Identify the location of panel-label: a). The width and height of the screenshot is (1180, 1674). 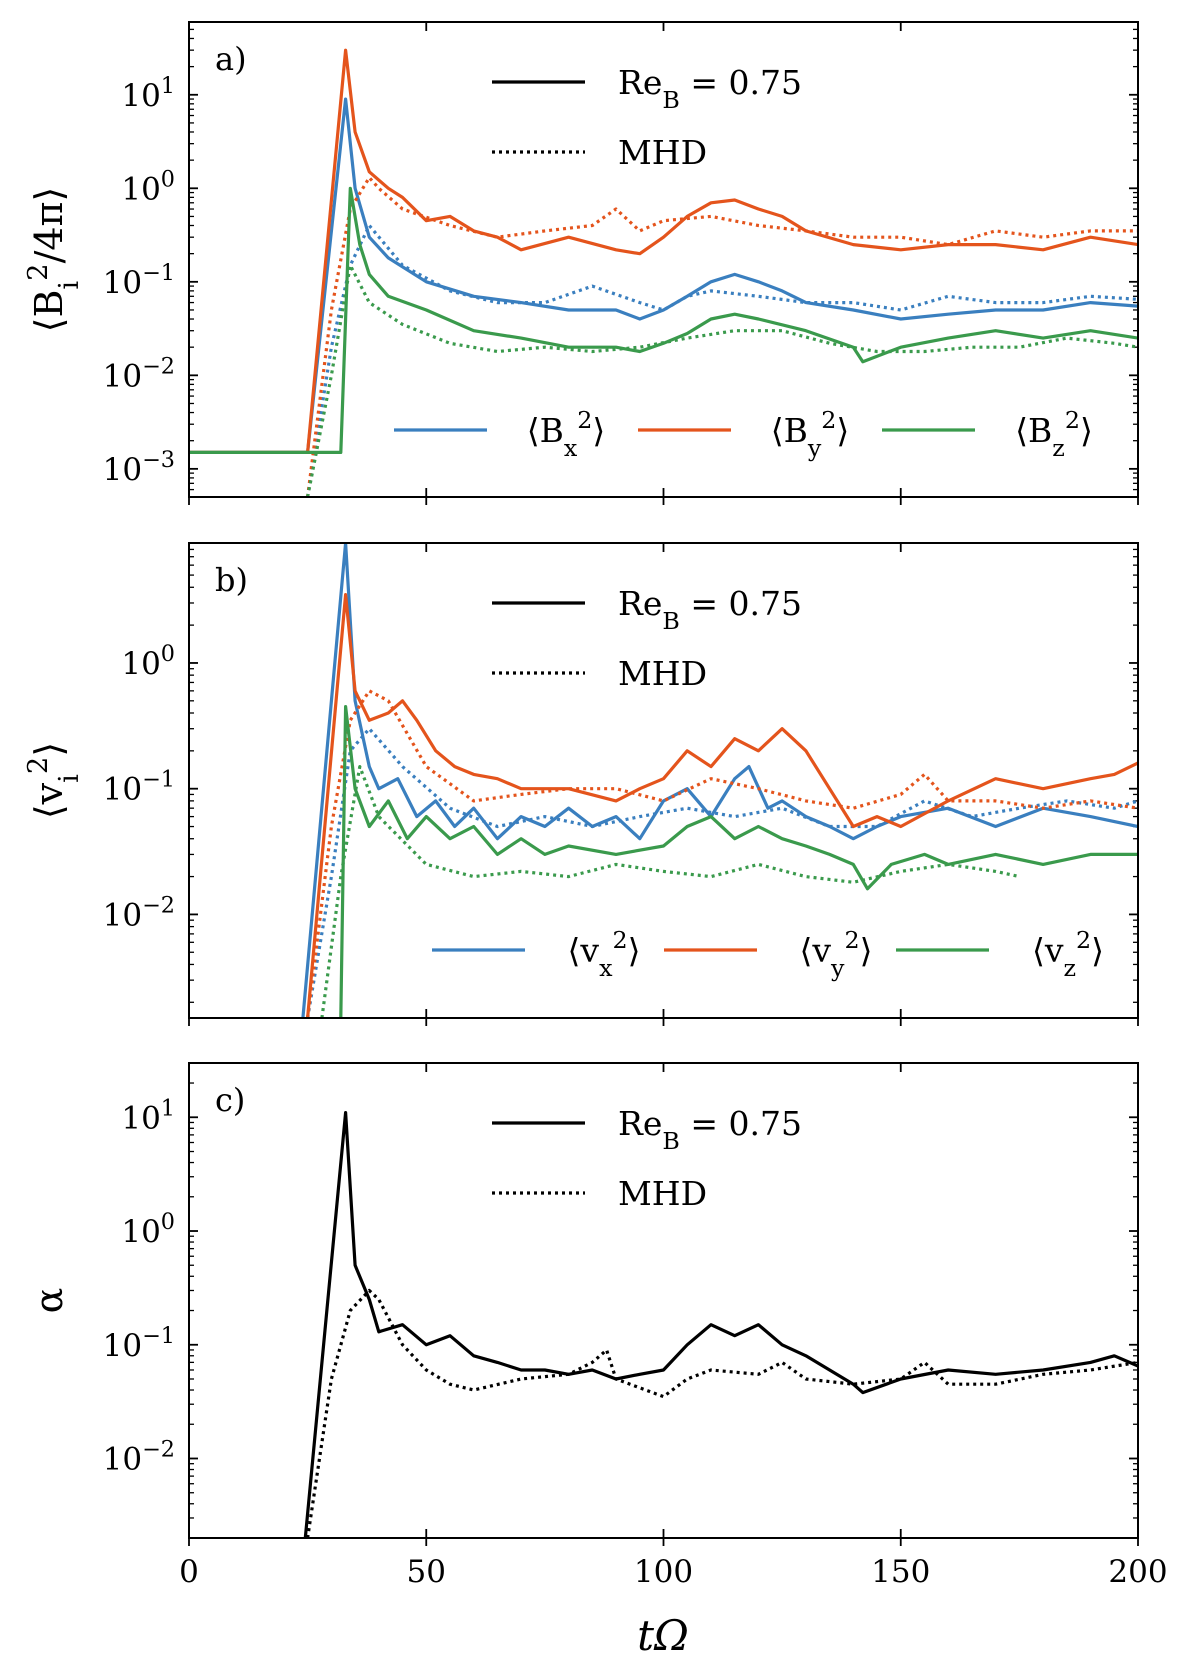
(231, 59).